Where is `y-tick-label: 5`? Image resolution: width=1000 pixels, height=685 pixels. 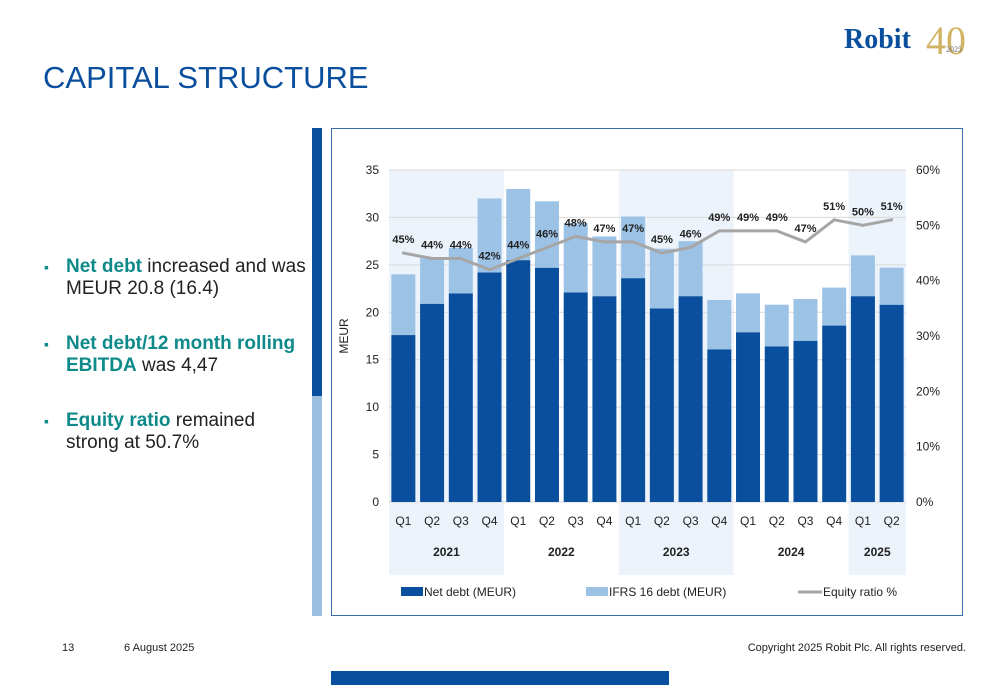
y-tick-label: 5 is located at coordinates (375, 455).